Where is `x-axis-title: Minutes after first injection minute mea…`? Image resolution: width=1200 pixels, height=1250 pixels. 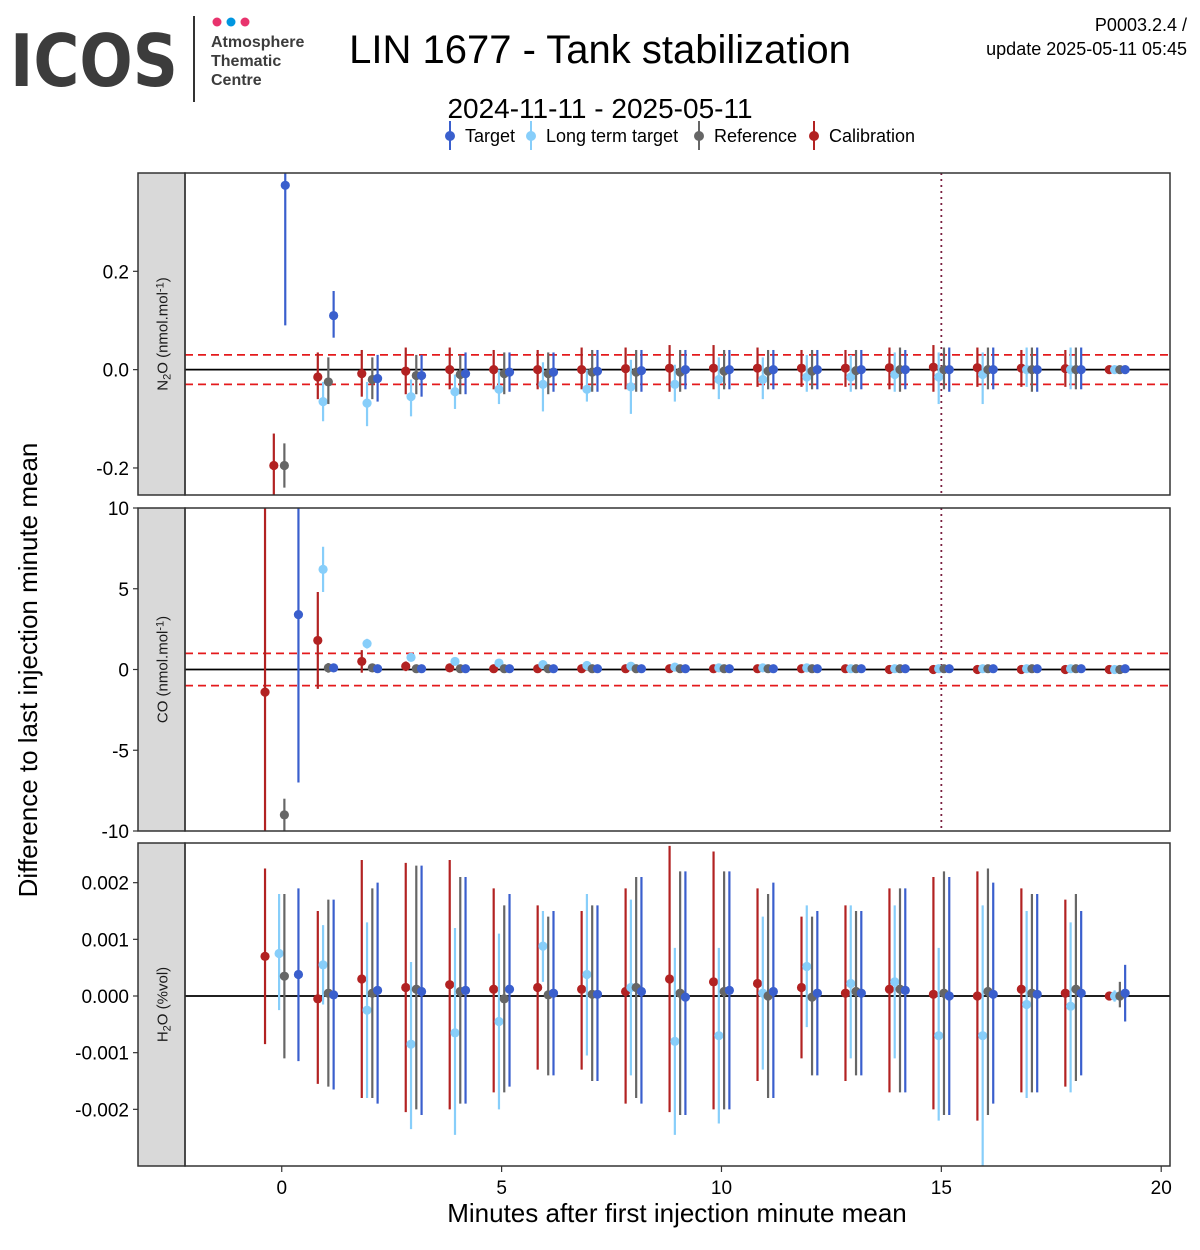 x-axis-title: Minutes after first injection minute mea… is located at coordinates (677, 1213).